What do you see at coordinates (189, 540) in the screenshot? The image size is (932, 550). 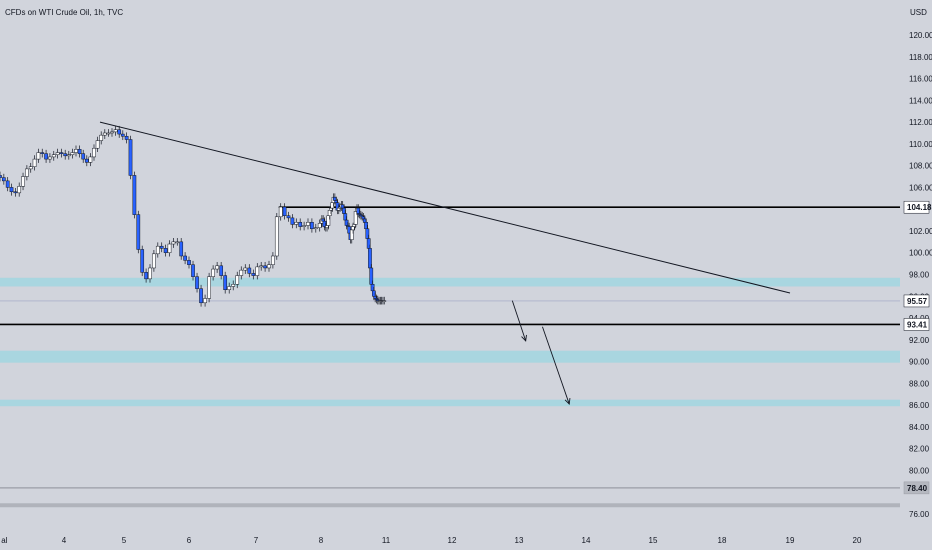 I see `x-tick-label: 6` at bounding box center [189, 540].